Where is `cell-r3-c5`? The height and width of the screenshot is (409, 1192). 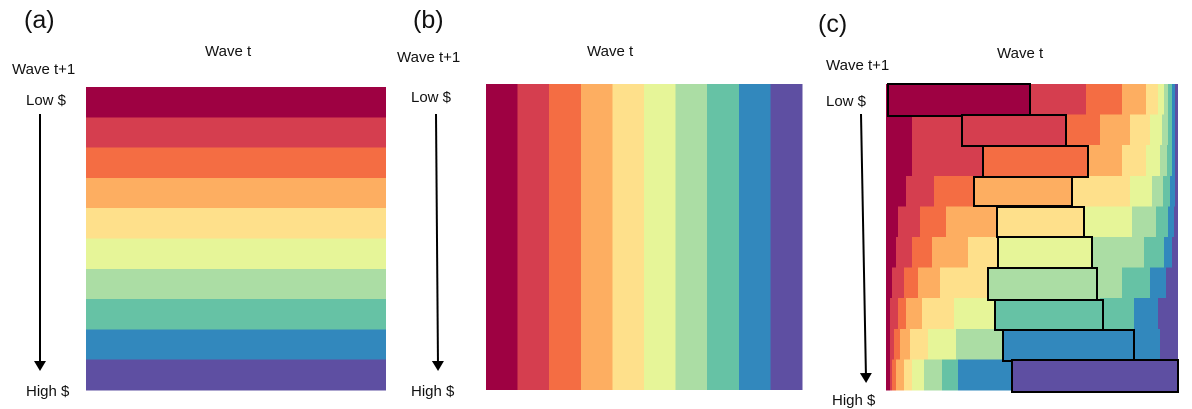 cell-r3-c5 is located at coordinates (1134, 161).